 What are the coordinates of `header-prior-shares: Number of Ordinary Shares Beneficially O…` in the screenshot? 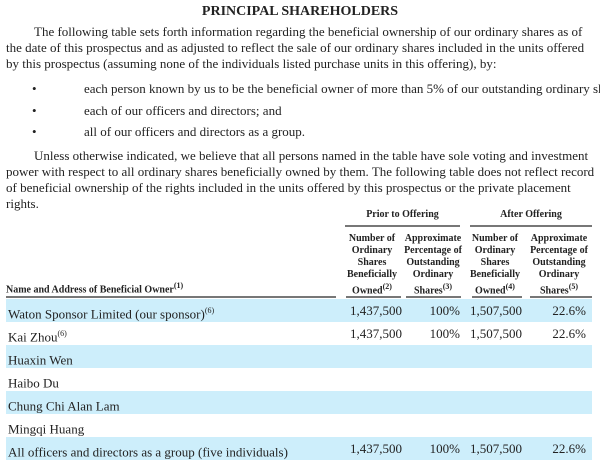 It's located at (372, 265).